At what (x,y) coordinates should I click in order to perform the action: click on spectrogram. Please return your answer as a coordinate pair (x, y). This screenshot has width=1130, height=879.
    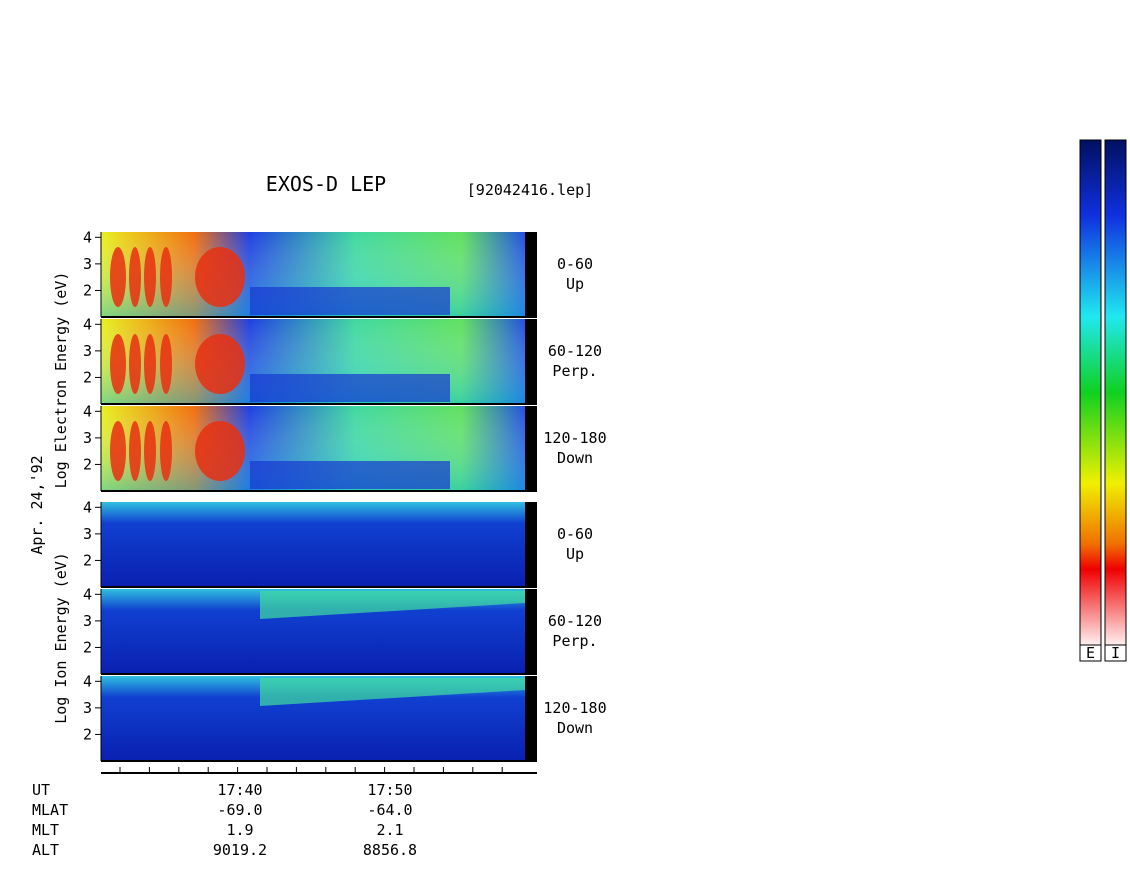
    Looking at the image, I should click on (313, 544).